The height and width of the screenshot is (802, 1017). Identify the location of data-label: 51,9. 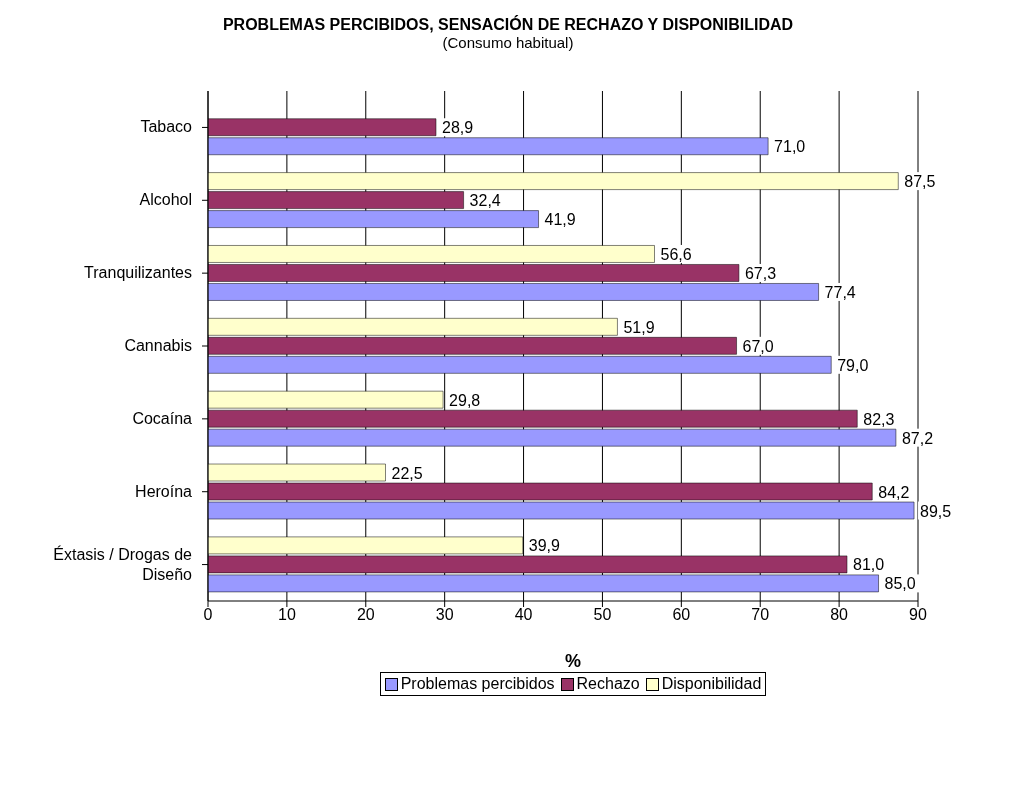
(639, 327).